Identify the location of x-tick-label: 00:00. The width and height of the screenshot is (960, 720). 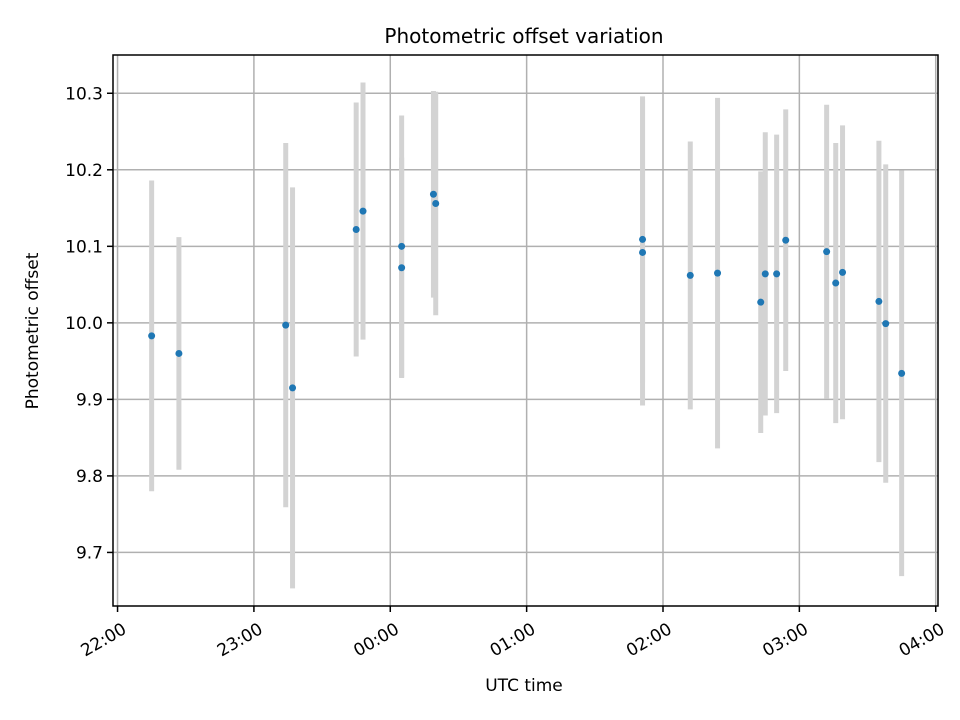
(376, 640).